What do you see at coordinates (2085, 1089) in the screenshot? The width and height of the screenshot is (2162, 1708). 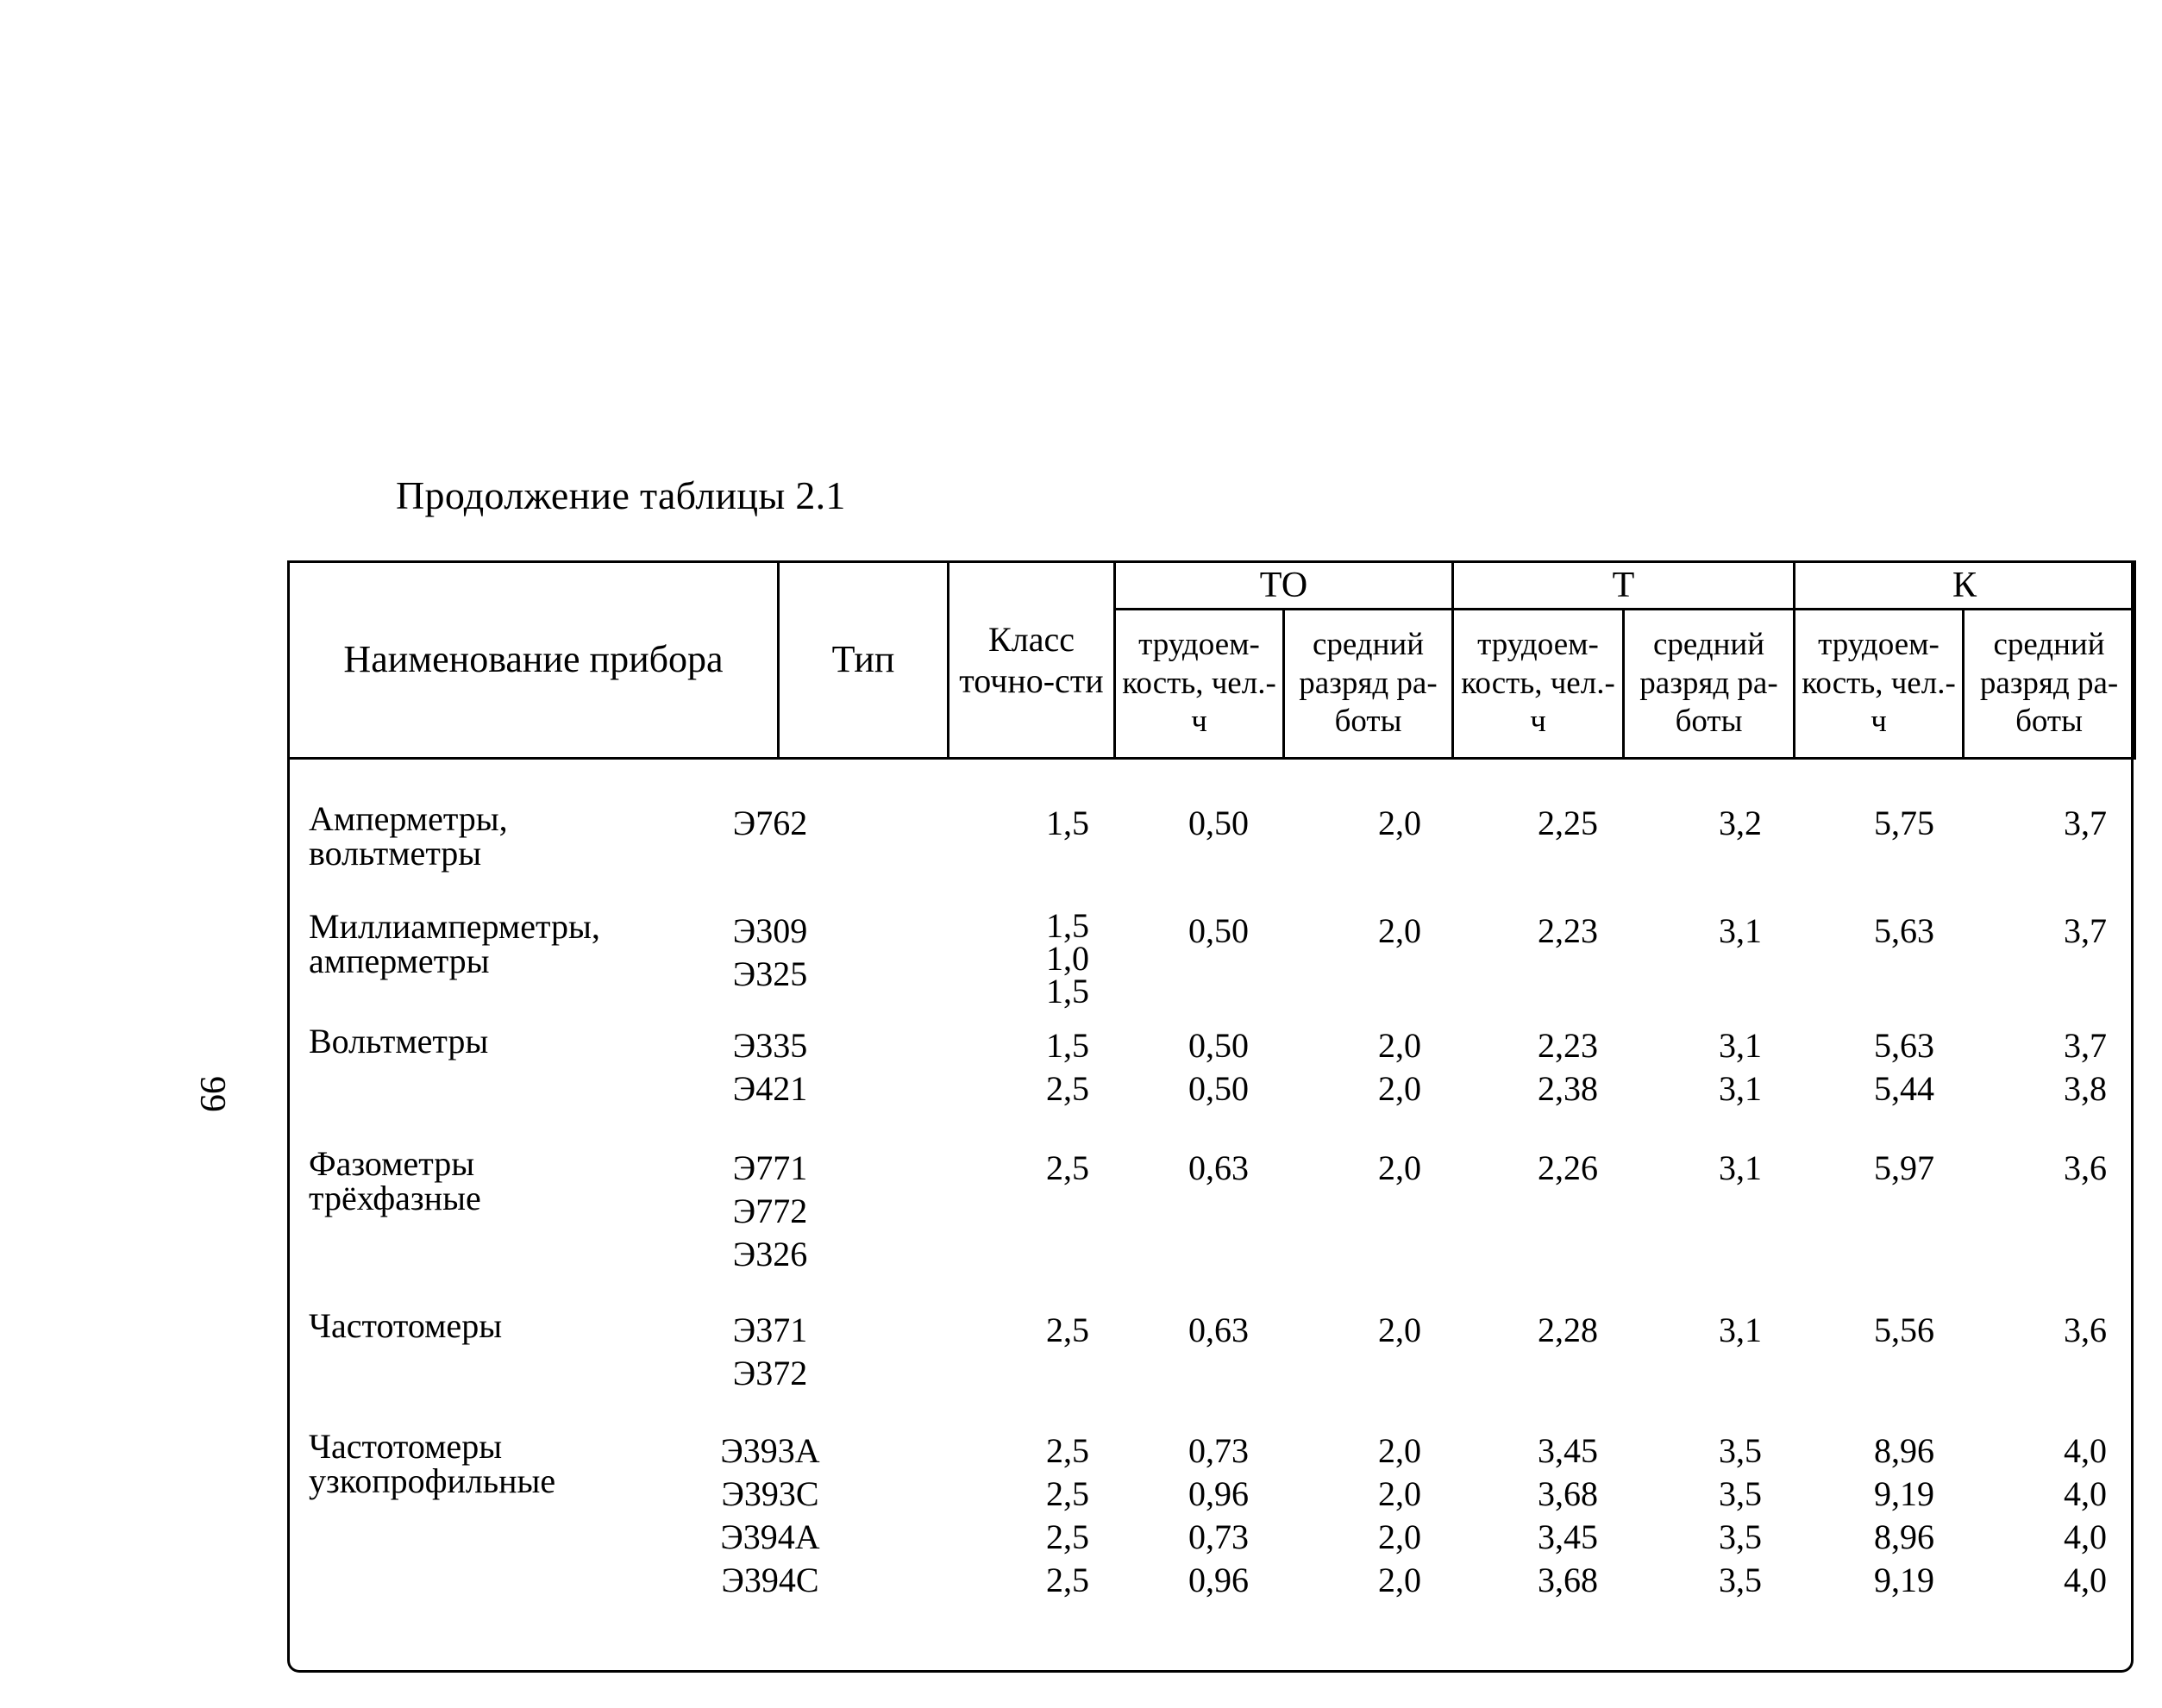 I see `cell-k-grade-line: 3,8` at bounding box center [2085, 1089].